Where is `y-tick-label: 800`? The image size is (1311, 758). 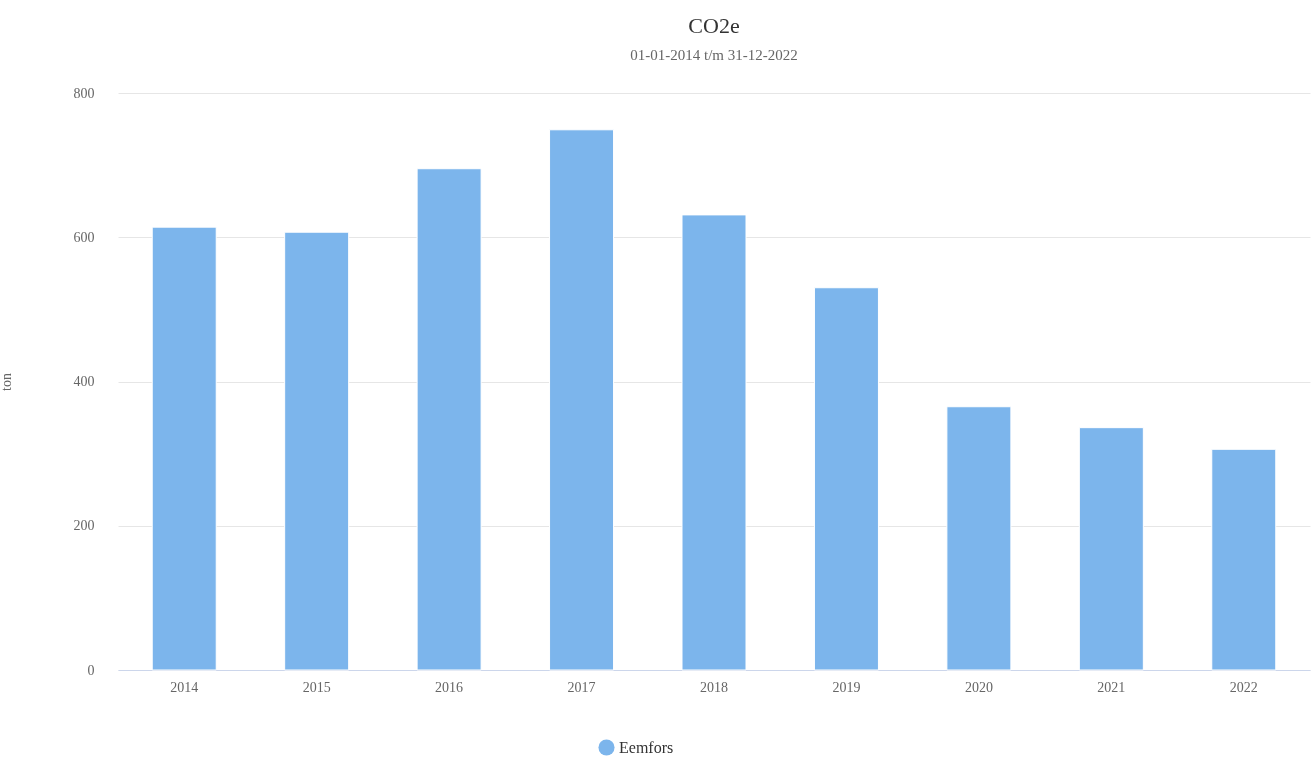 y-tick-label: 800 is located at coordinates (84, 93).